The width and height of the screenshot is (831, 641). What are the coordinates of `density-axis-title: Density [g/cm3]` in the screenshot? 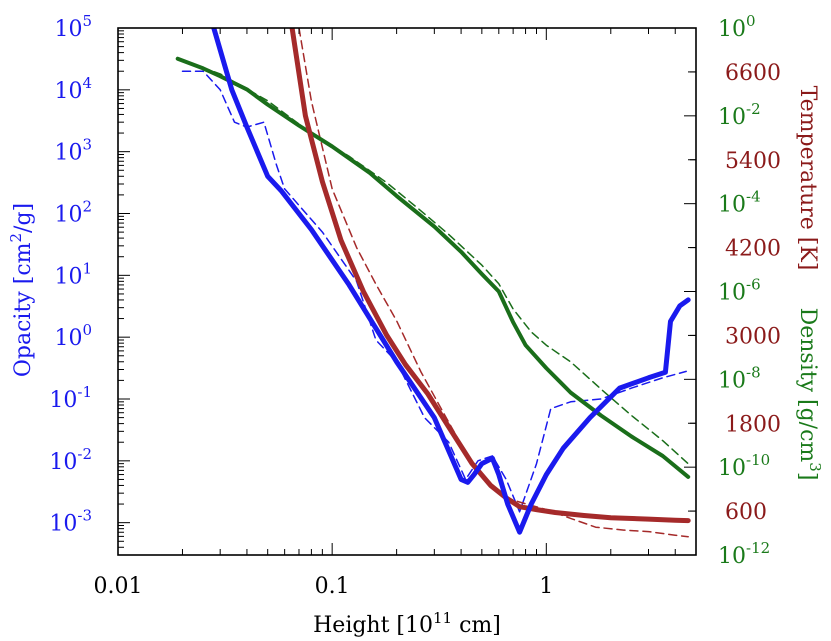 It's located at (809, 394).